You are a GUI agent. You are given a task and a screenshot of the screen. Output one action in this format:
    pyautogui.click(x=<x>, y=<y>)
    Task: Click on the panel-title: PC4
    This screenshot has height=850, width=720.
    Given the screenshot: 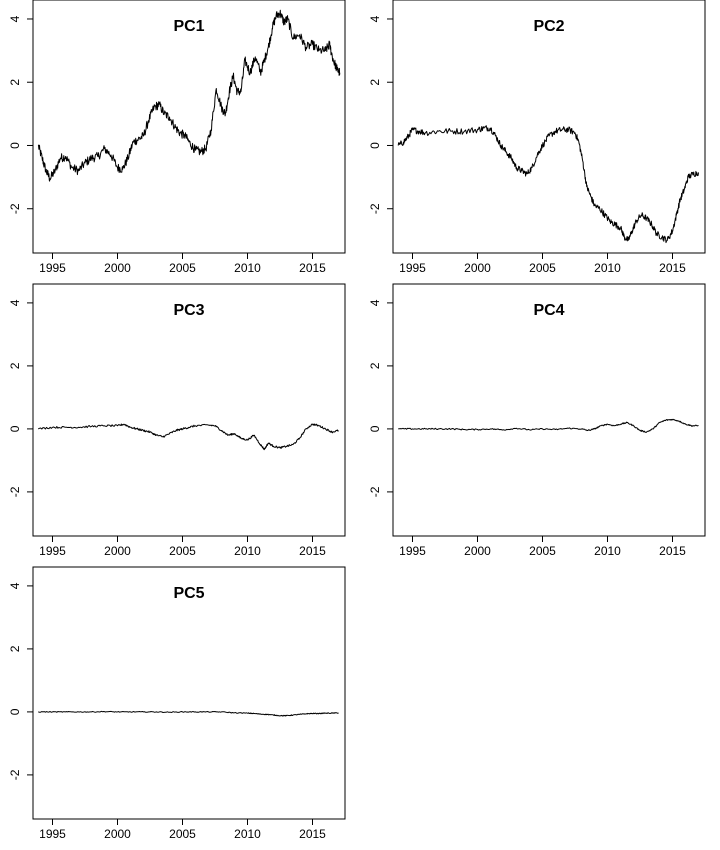 What is the action you would take?
    pyautogui.click(x=548, y=310)
    